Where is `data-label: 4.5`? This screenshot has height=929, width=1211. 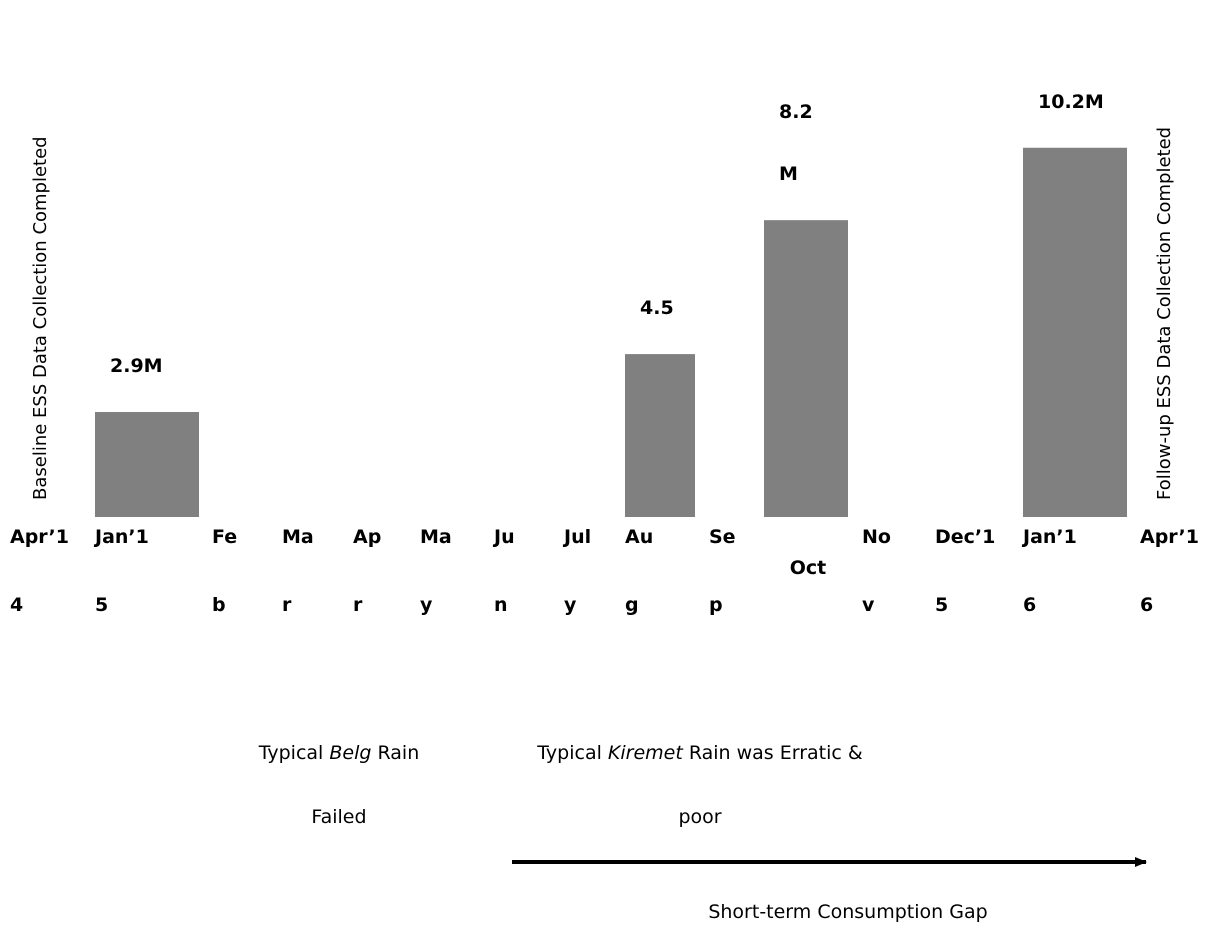 data-label: 4.5 is located at coordinates (657, 308).